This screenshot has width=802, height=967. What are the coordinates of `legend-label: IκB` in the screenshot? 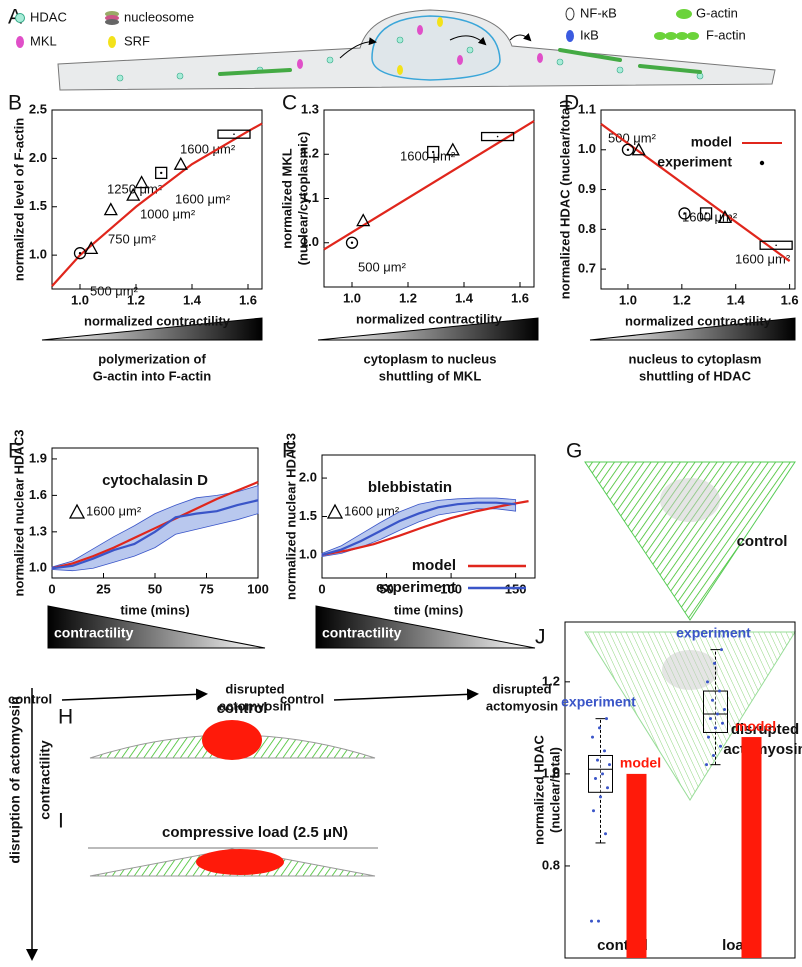 It's located at (589, 34).